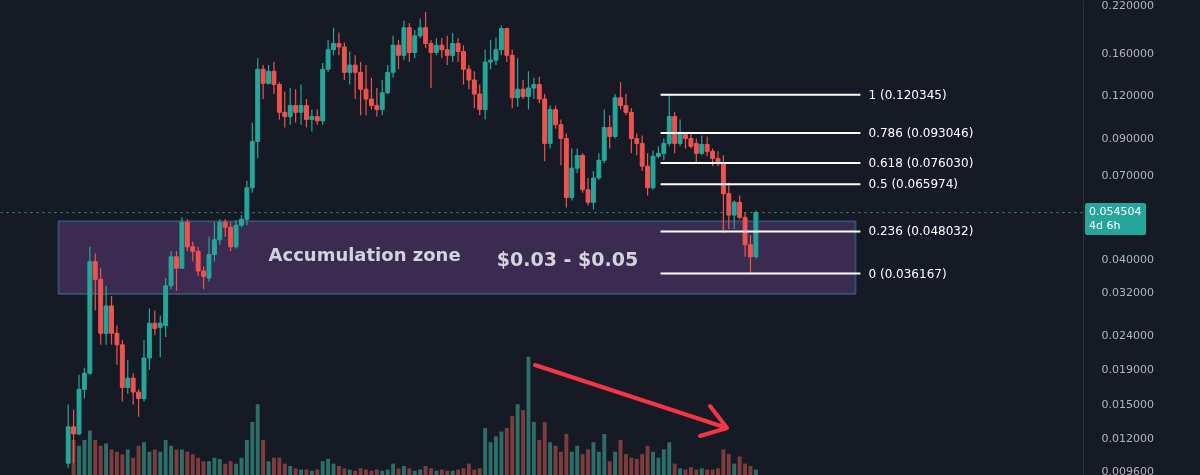 Image resolution: width=1200 pixels, height=475 pixels. I want to click on ref-line-label: 0.236 (0.048032), so click(921, 231).